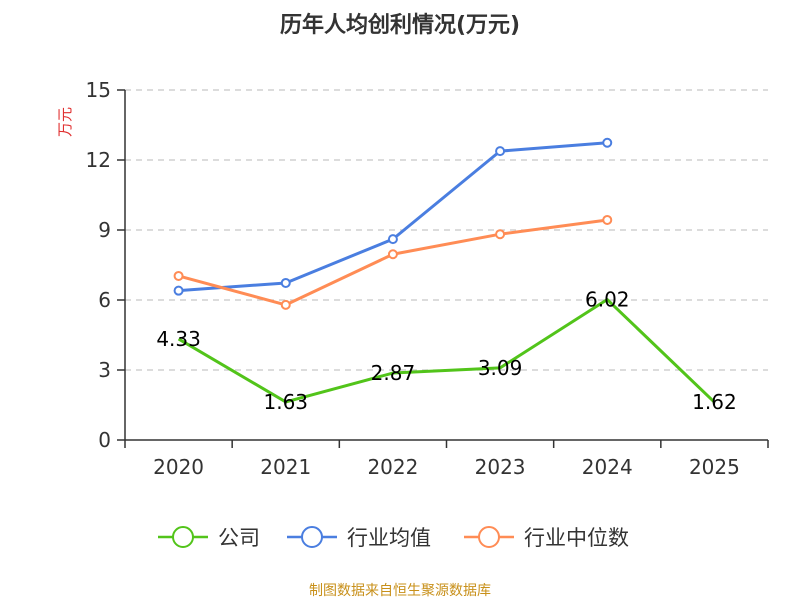  Describe the element at coordinates (714, 402) in the screenshot. I see `data-label: 1.62` at that location.